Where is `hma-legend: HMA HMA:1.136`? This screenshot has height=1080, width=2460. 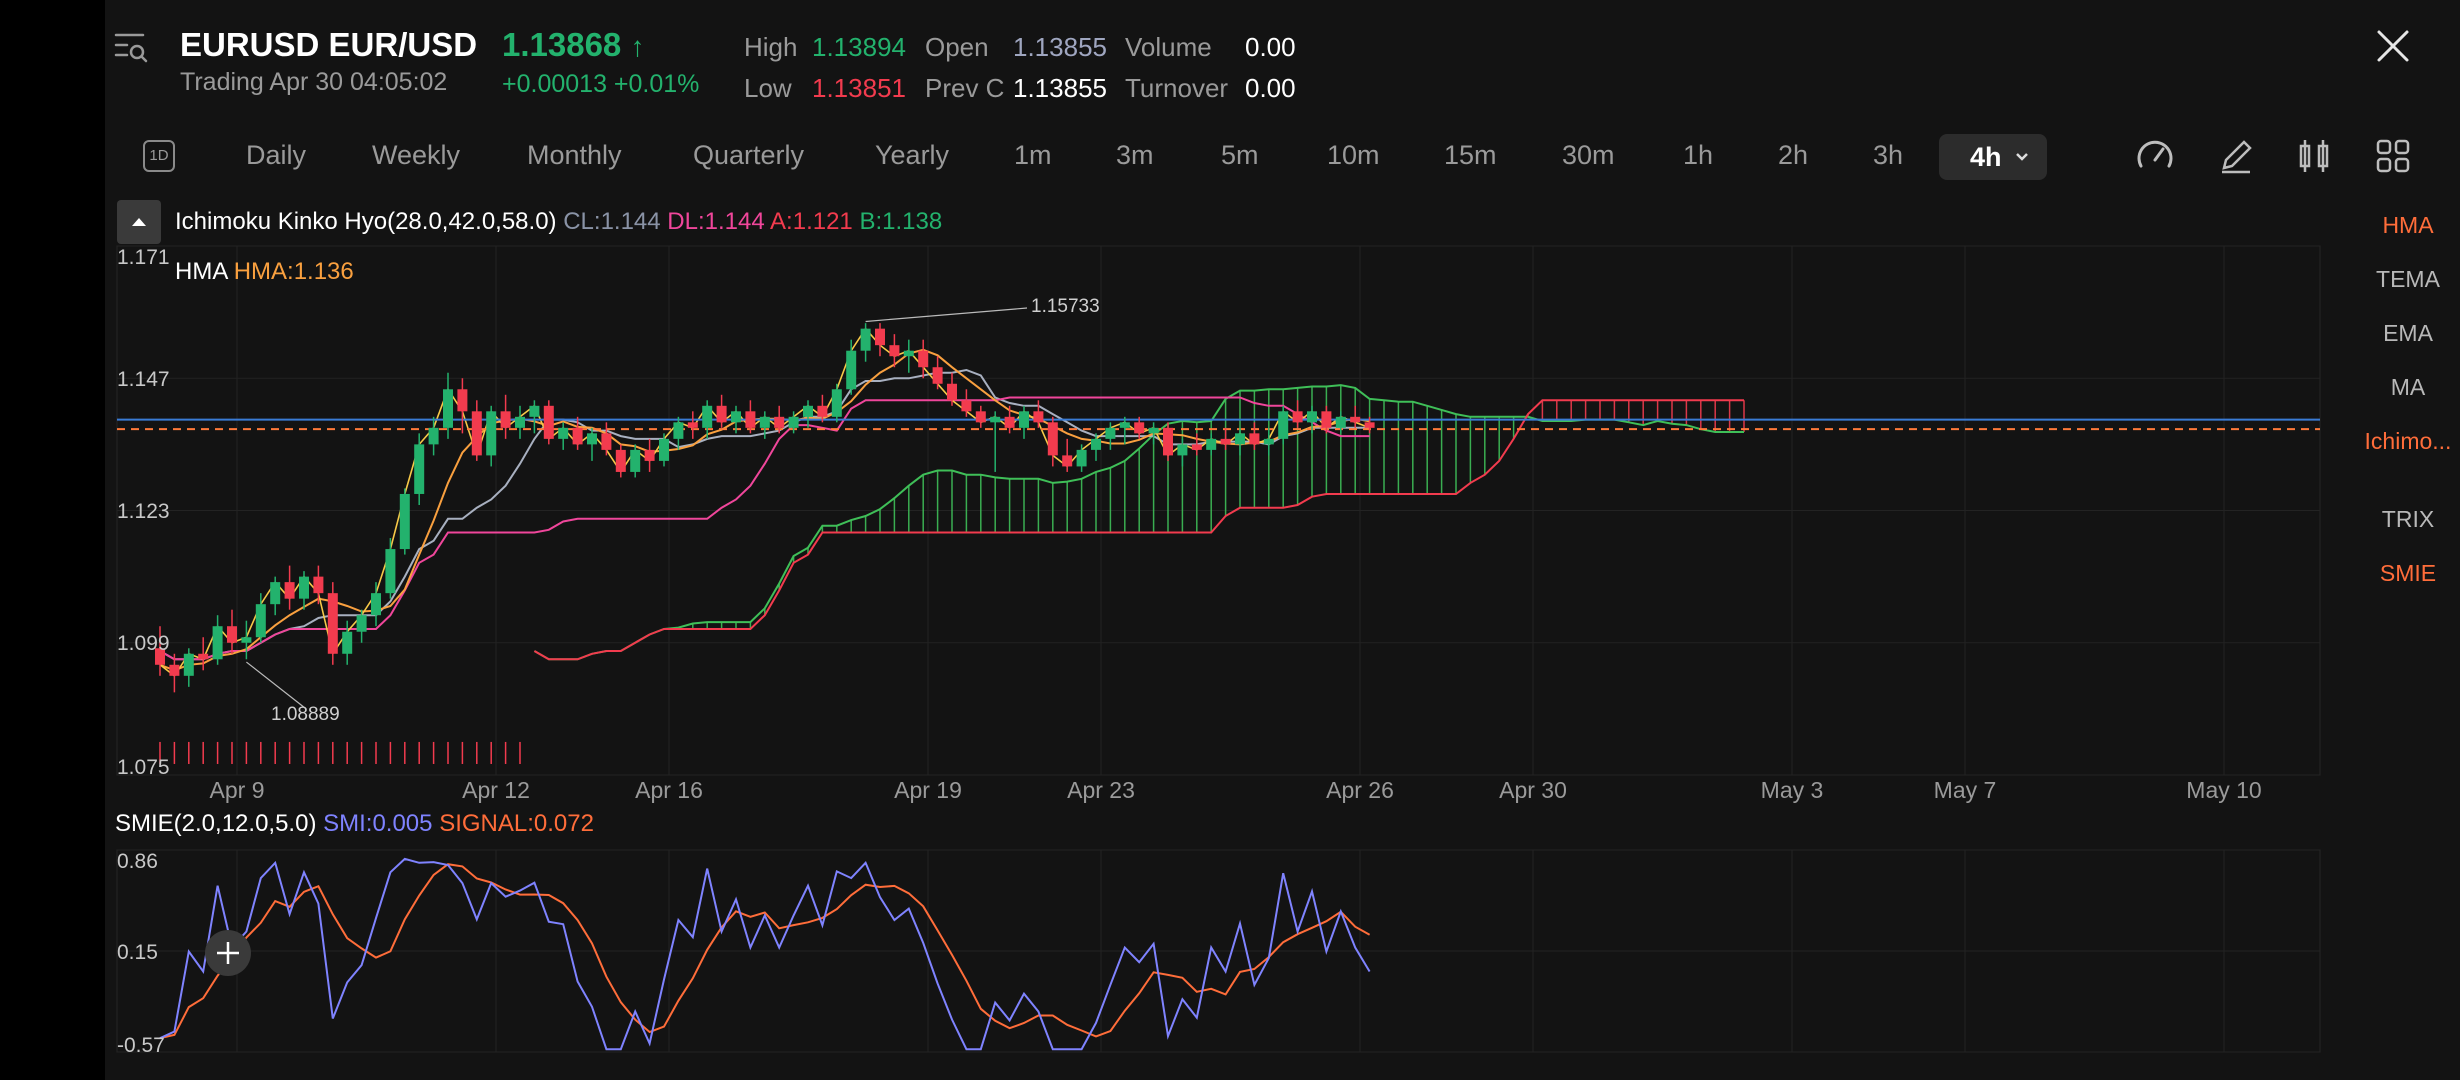 hma-legend: HMA HMA:1.136 is located at coordinates (264, 272).